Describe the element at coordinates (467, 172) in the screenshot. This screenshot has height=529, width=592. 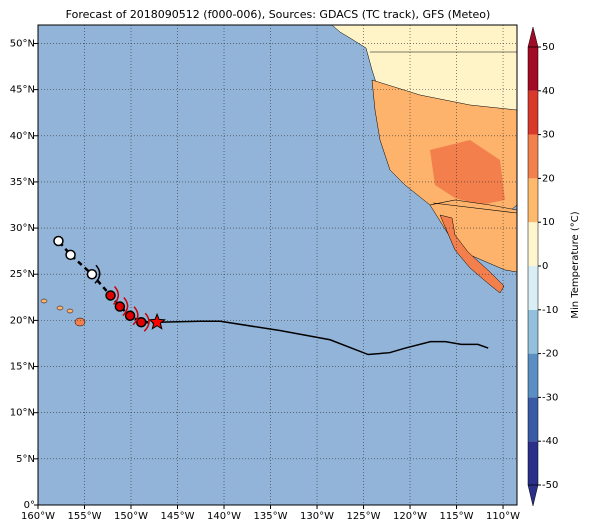
I see `land-hot` at that location.